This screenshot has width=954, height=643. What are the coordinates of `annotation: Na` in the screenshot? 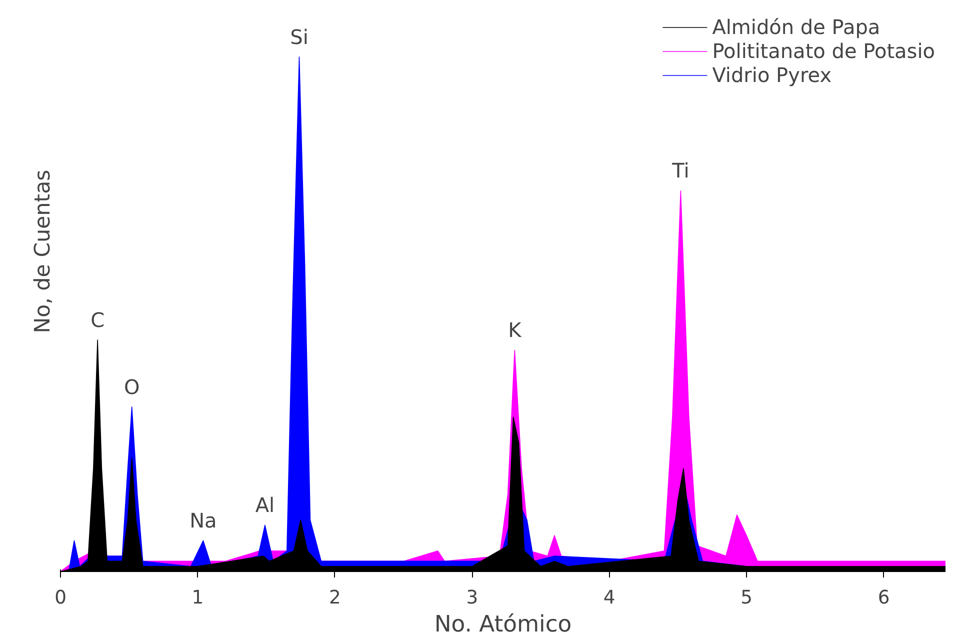 It's located at (203, 520).